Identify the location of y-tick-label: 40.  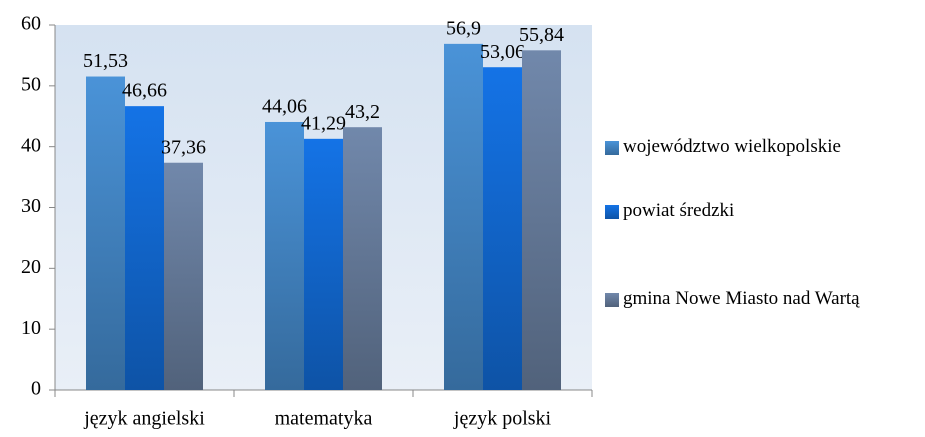
(31, 145).